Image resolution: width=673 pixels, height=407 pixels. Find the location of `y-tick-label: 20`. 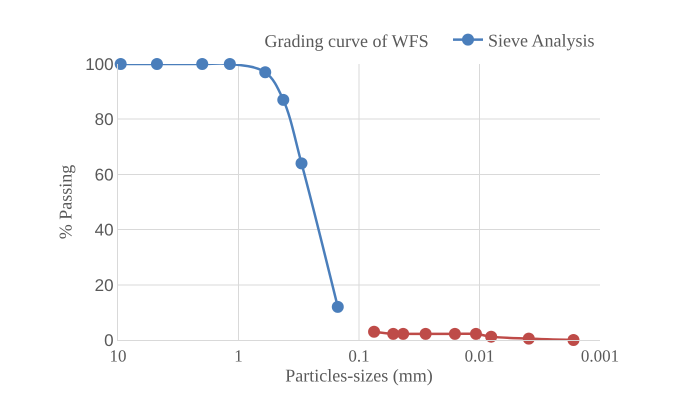

y-tick-label: 20 is located at coordinates (104, 285).